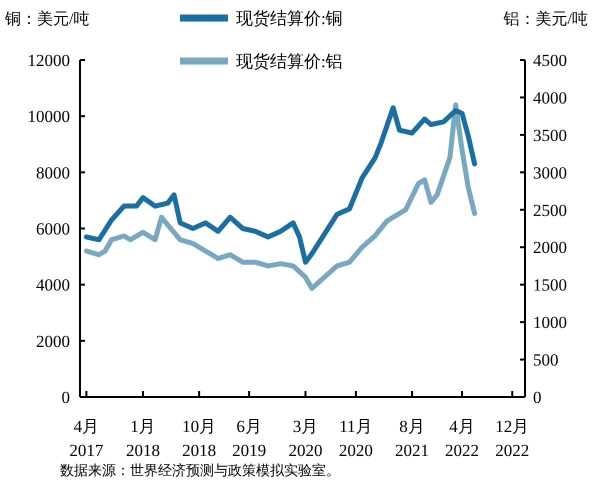 Image resolution: width=593 pixels, height=481 pixels. What do you see at coordinates (199, 438) in the screenshot?
I see `x-tick-label: 10月 2018` at bounding box center [199, 438].